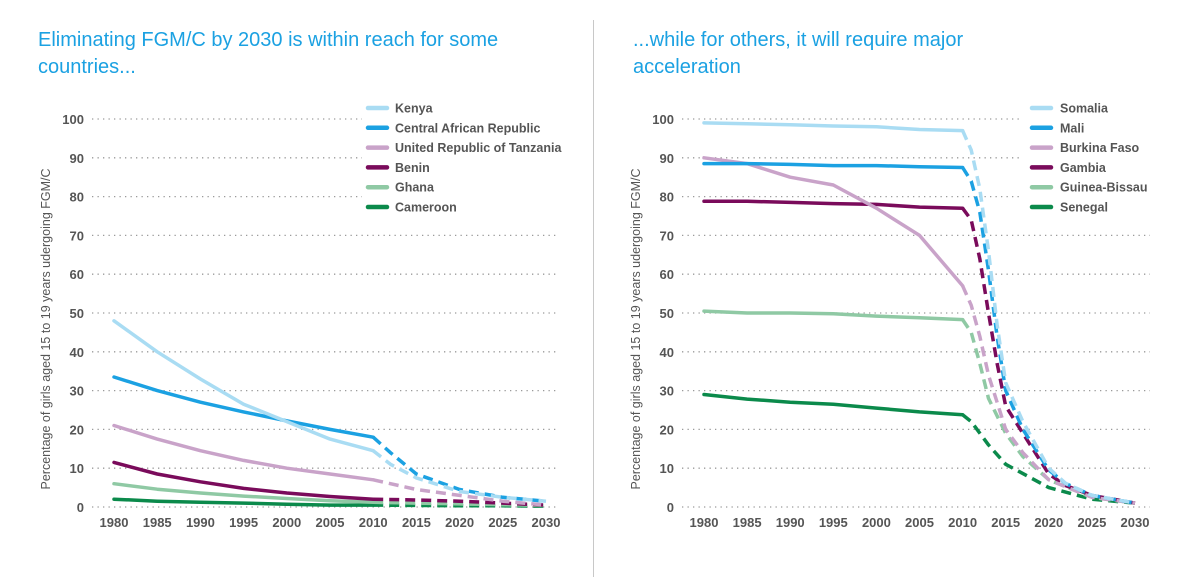 This screenshot has width=1200, height=577. I want to click on legend-label: Burkina Faso, so click(1100, 148).